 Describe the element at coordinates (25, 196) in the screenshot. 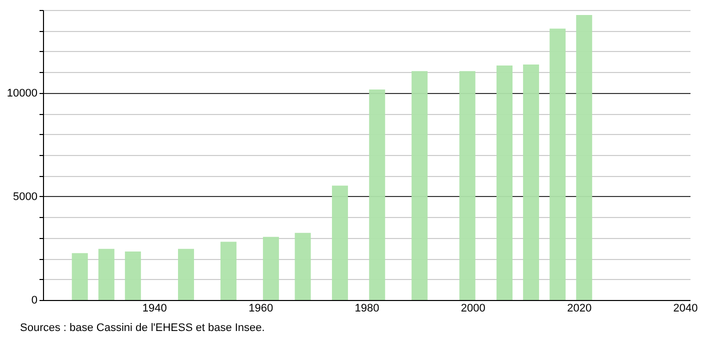

I see `y-tick-label: 5000` at that location.